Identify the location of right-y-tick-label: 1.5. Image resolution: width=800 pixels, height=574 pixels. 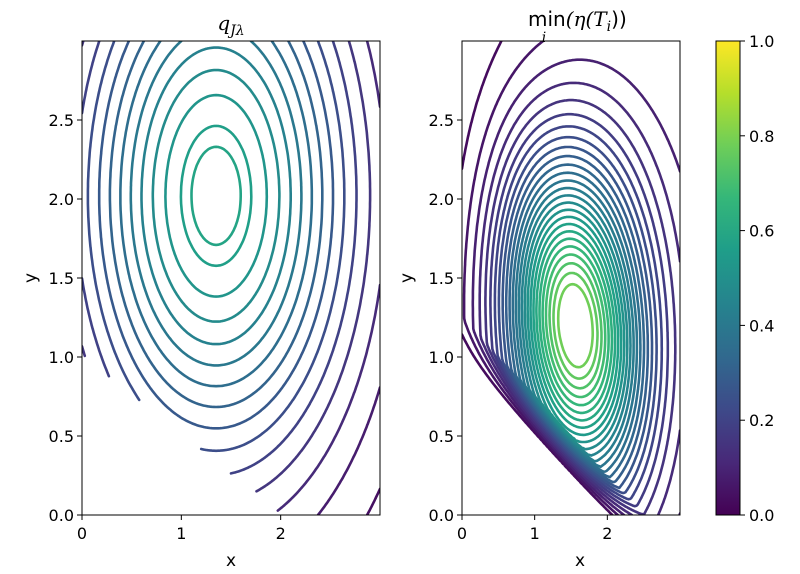
(441, 278).